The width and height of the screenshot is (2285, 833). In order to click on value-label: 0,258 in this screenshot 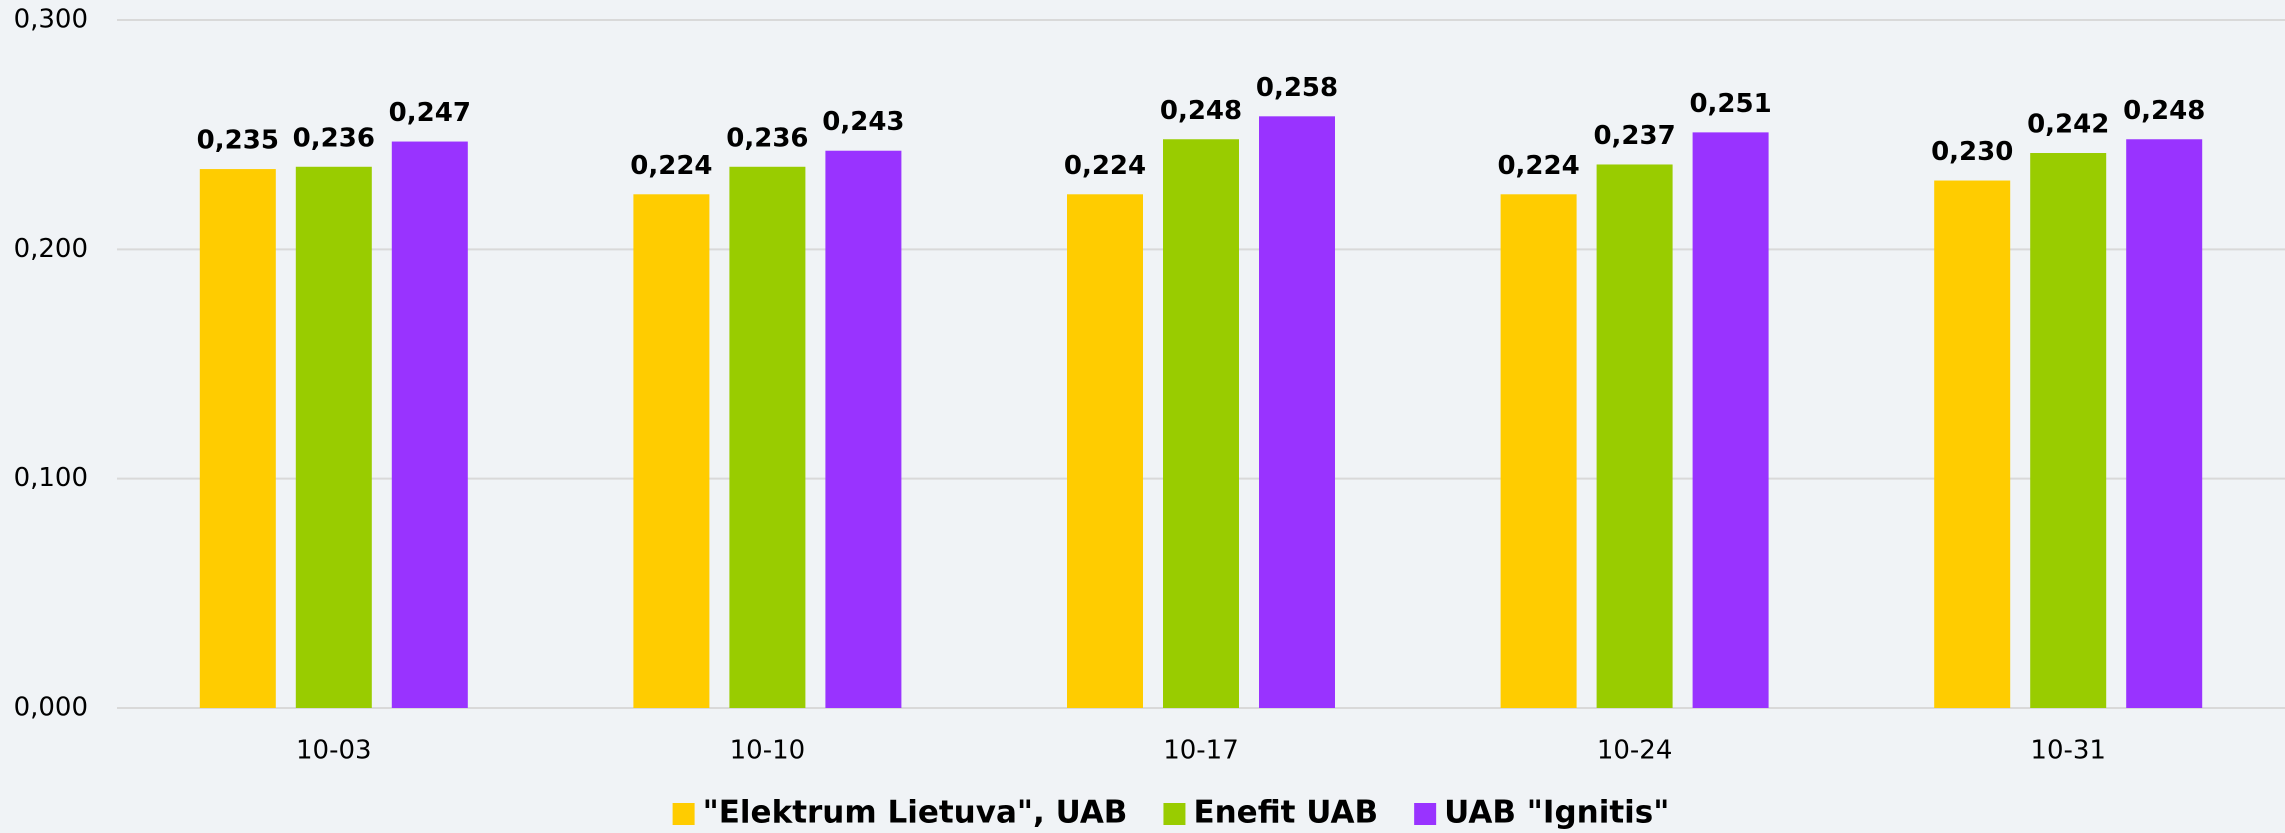, I will do `click(1297, 88)`.